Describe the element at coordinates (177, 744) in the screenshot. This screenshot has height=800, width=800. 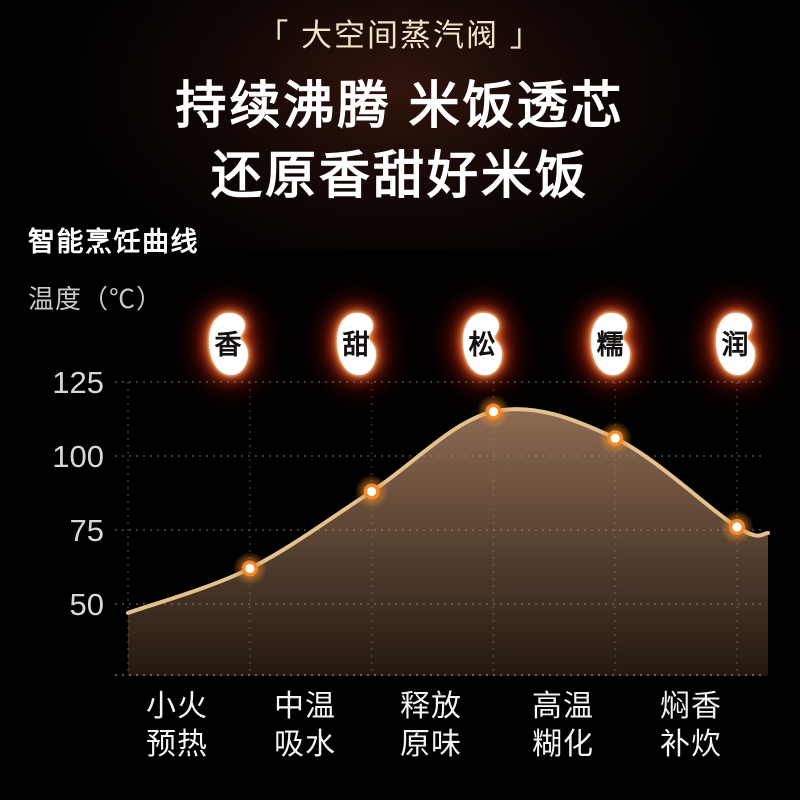
I see `stage-label-line: 预热` at that location.